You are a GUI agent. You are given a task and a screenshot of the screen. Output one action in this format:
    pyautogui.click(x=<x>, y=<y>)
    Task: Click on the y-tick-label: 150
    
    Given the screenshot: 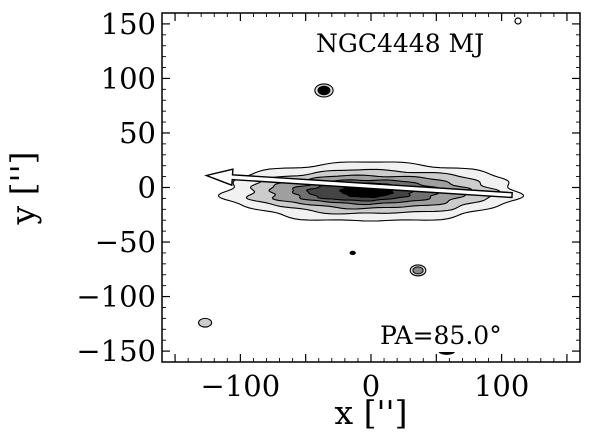 What is the action you would take?
    pyautogui.click(x=128, y=24)
    